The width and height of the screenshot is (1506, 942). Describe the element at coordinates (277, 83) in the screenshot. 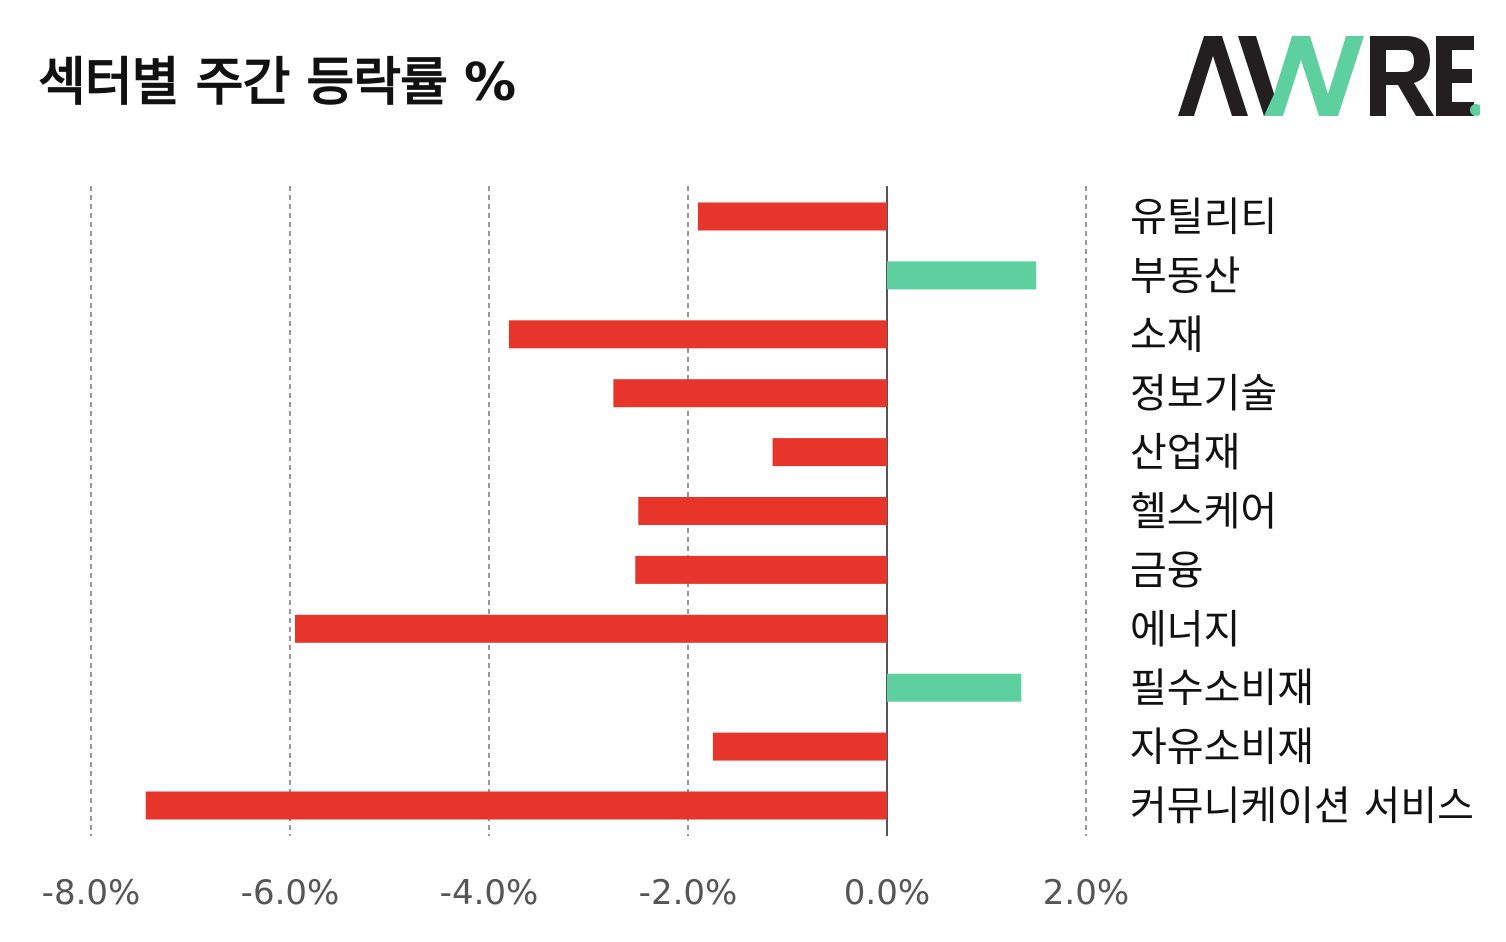

I see `chart-title: 섹터별 주간 등락률 %` at that location.